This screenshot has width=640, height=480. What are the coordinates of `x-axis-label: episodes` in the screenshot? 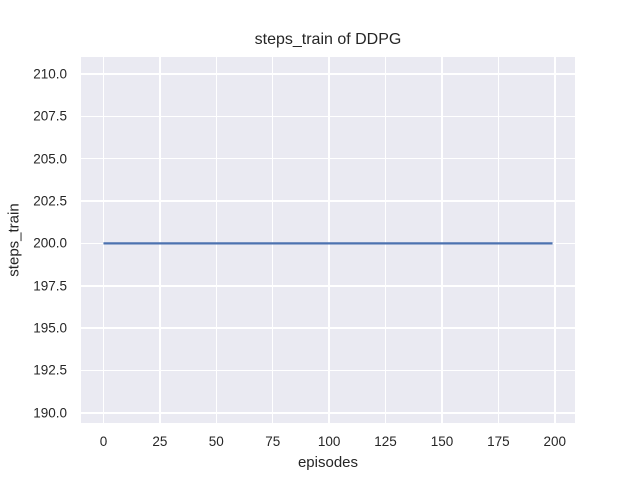 It's located at (328, 462).